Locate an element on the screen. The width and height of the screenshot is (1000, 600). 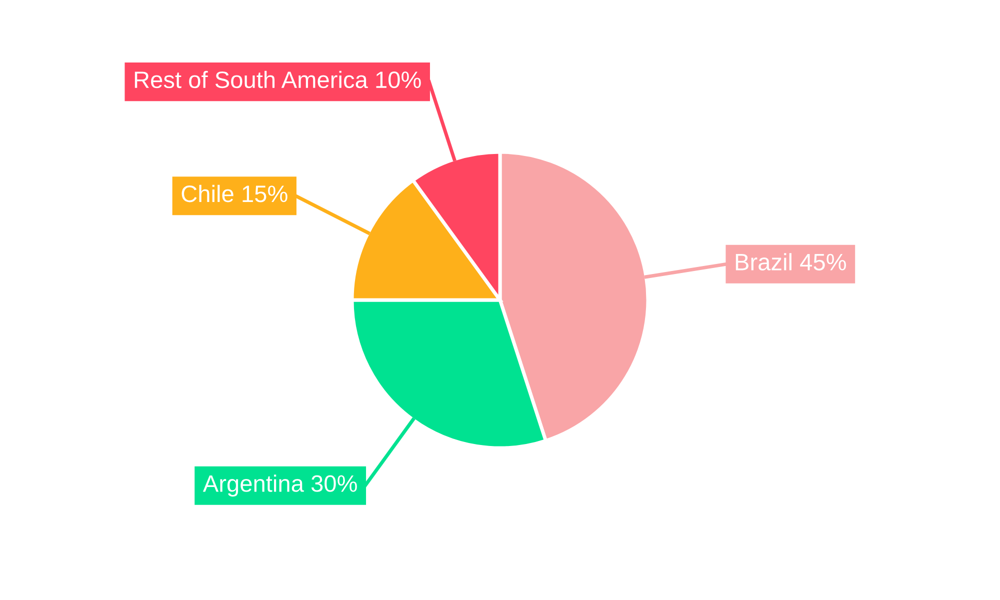
slice-label: Argentina 30% is located at coordinates (279, 485).